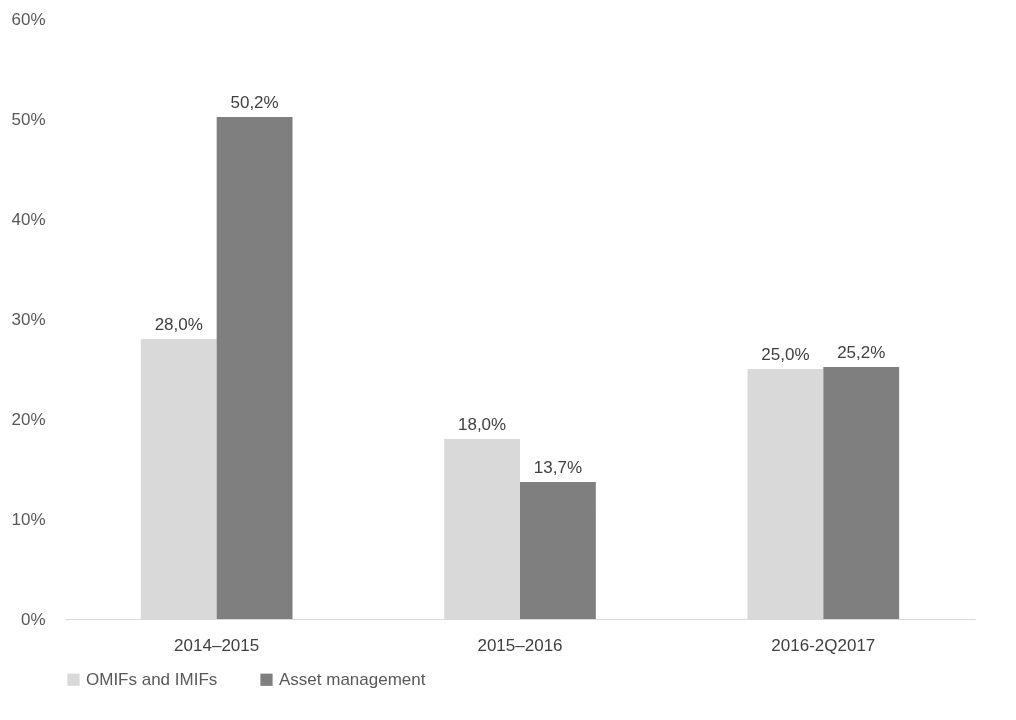 The image size is (1016, 720). I want to click on y-tick-label: 20%, so click(28, 419).